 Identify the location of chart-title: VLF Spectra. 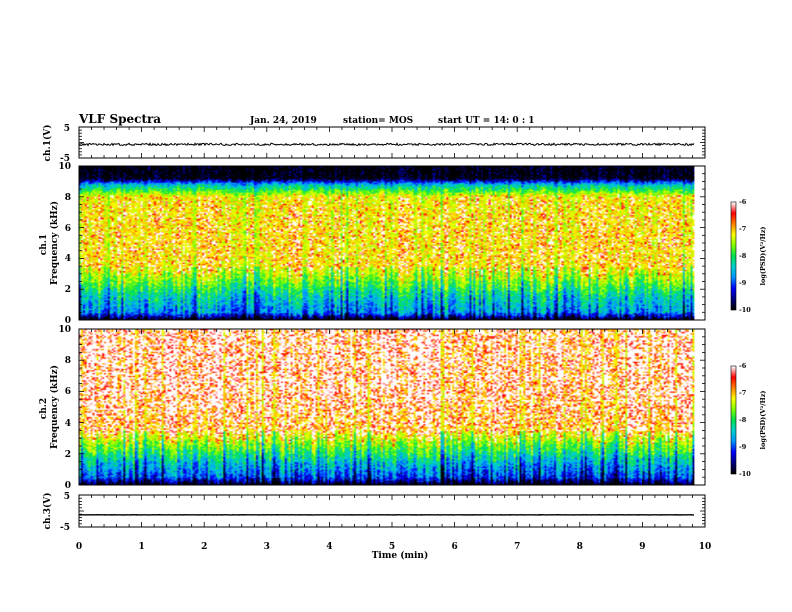
(119, 119).